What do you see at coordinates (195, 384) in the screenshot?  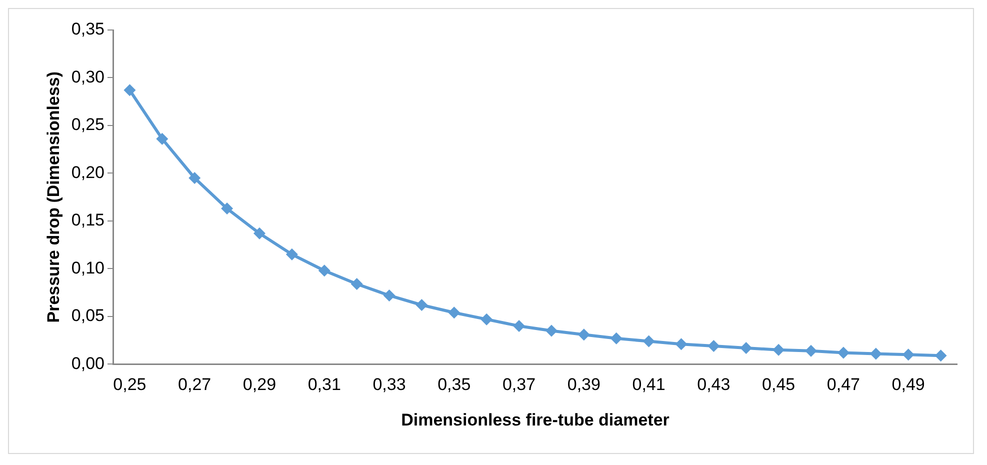 I see `x-tick-label: 0,27` at bounding box center [195, 384].